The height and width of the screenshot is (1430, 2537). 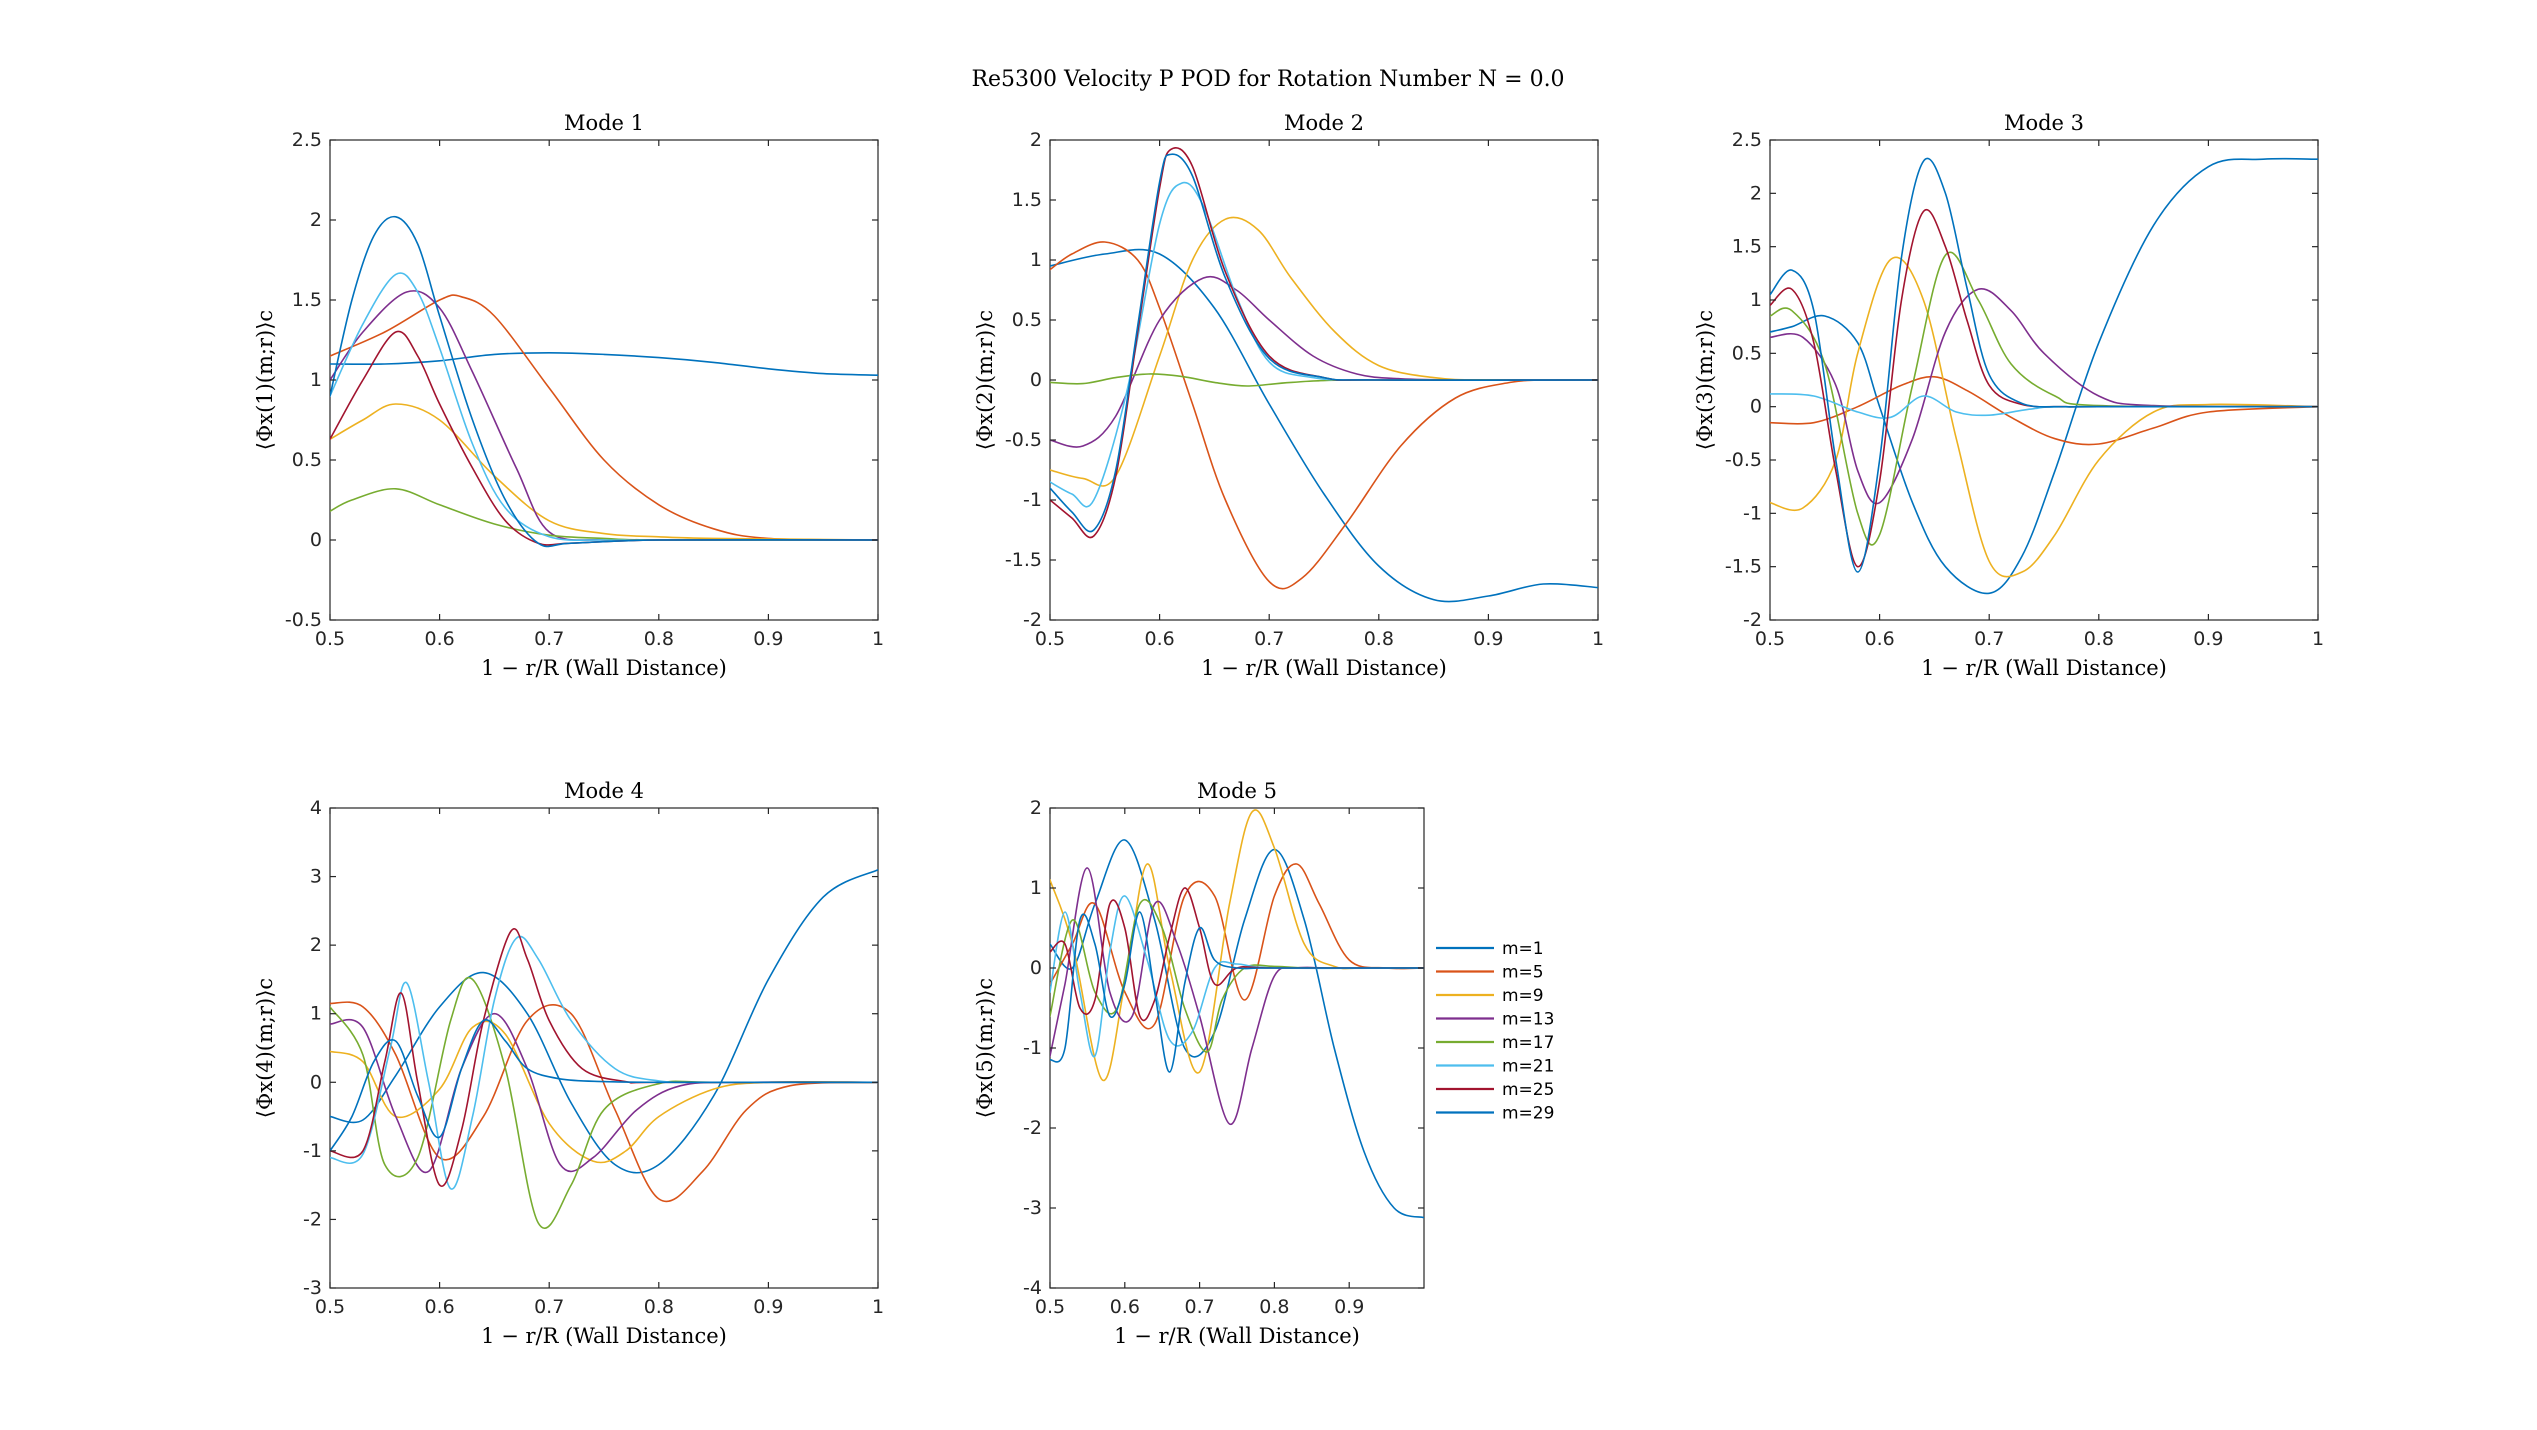 What do you see at coordinates (1528, 1090) in the screenshot?
I see `legend-label: m=25` at bounding box center [1528, 1090].